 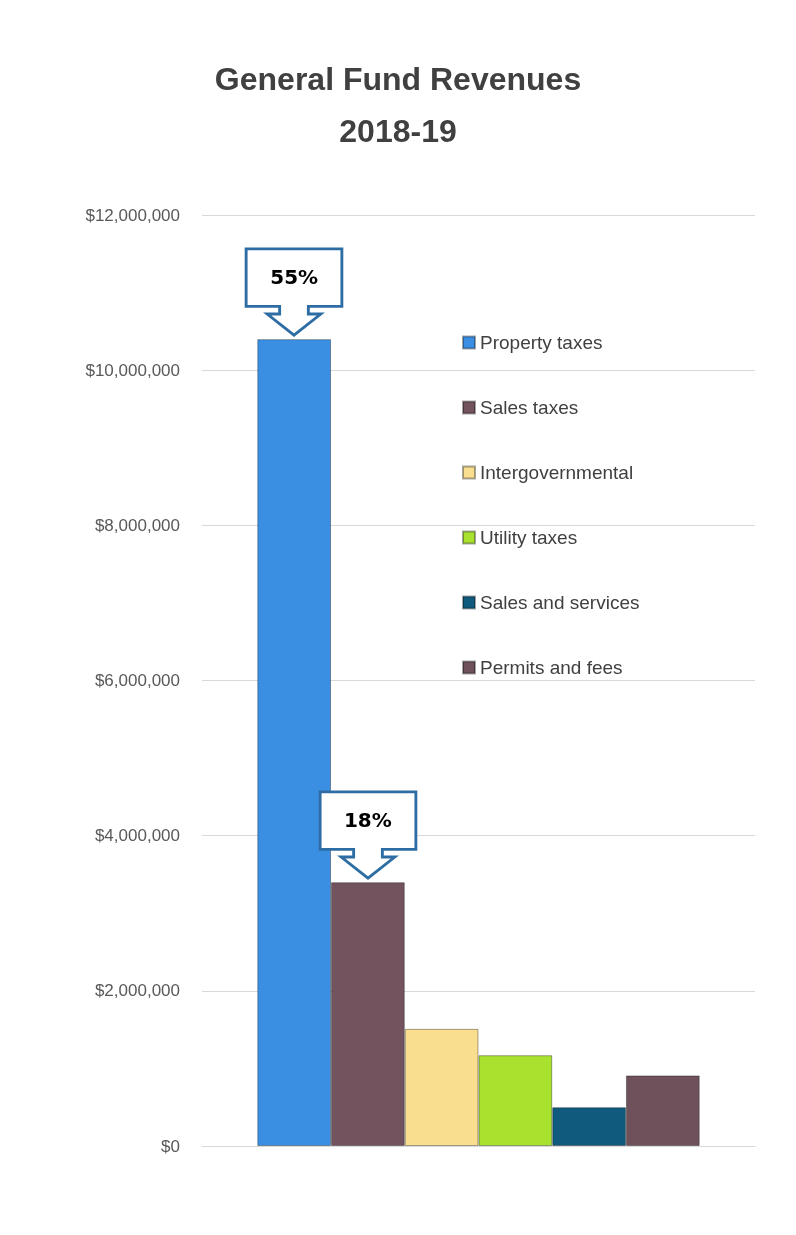 What do you see at coordinates (560, 602) in the screenshot?
I see `legend-label: Sales and services` at bounding box center [560, 602].